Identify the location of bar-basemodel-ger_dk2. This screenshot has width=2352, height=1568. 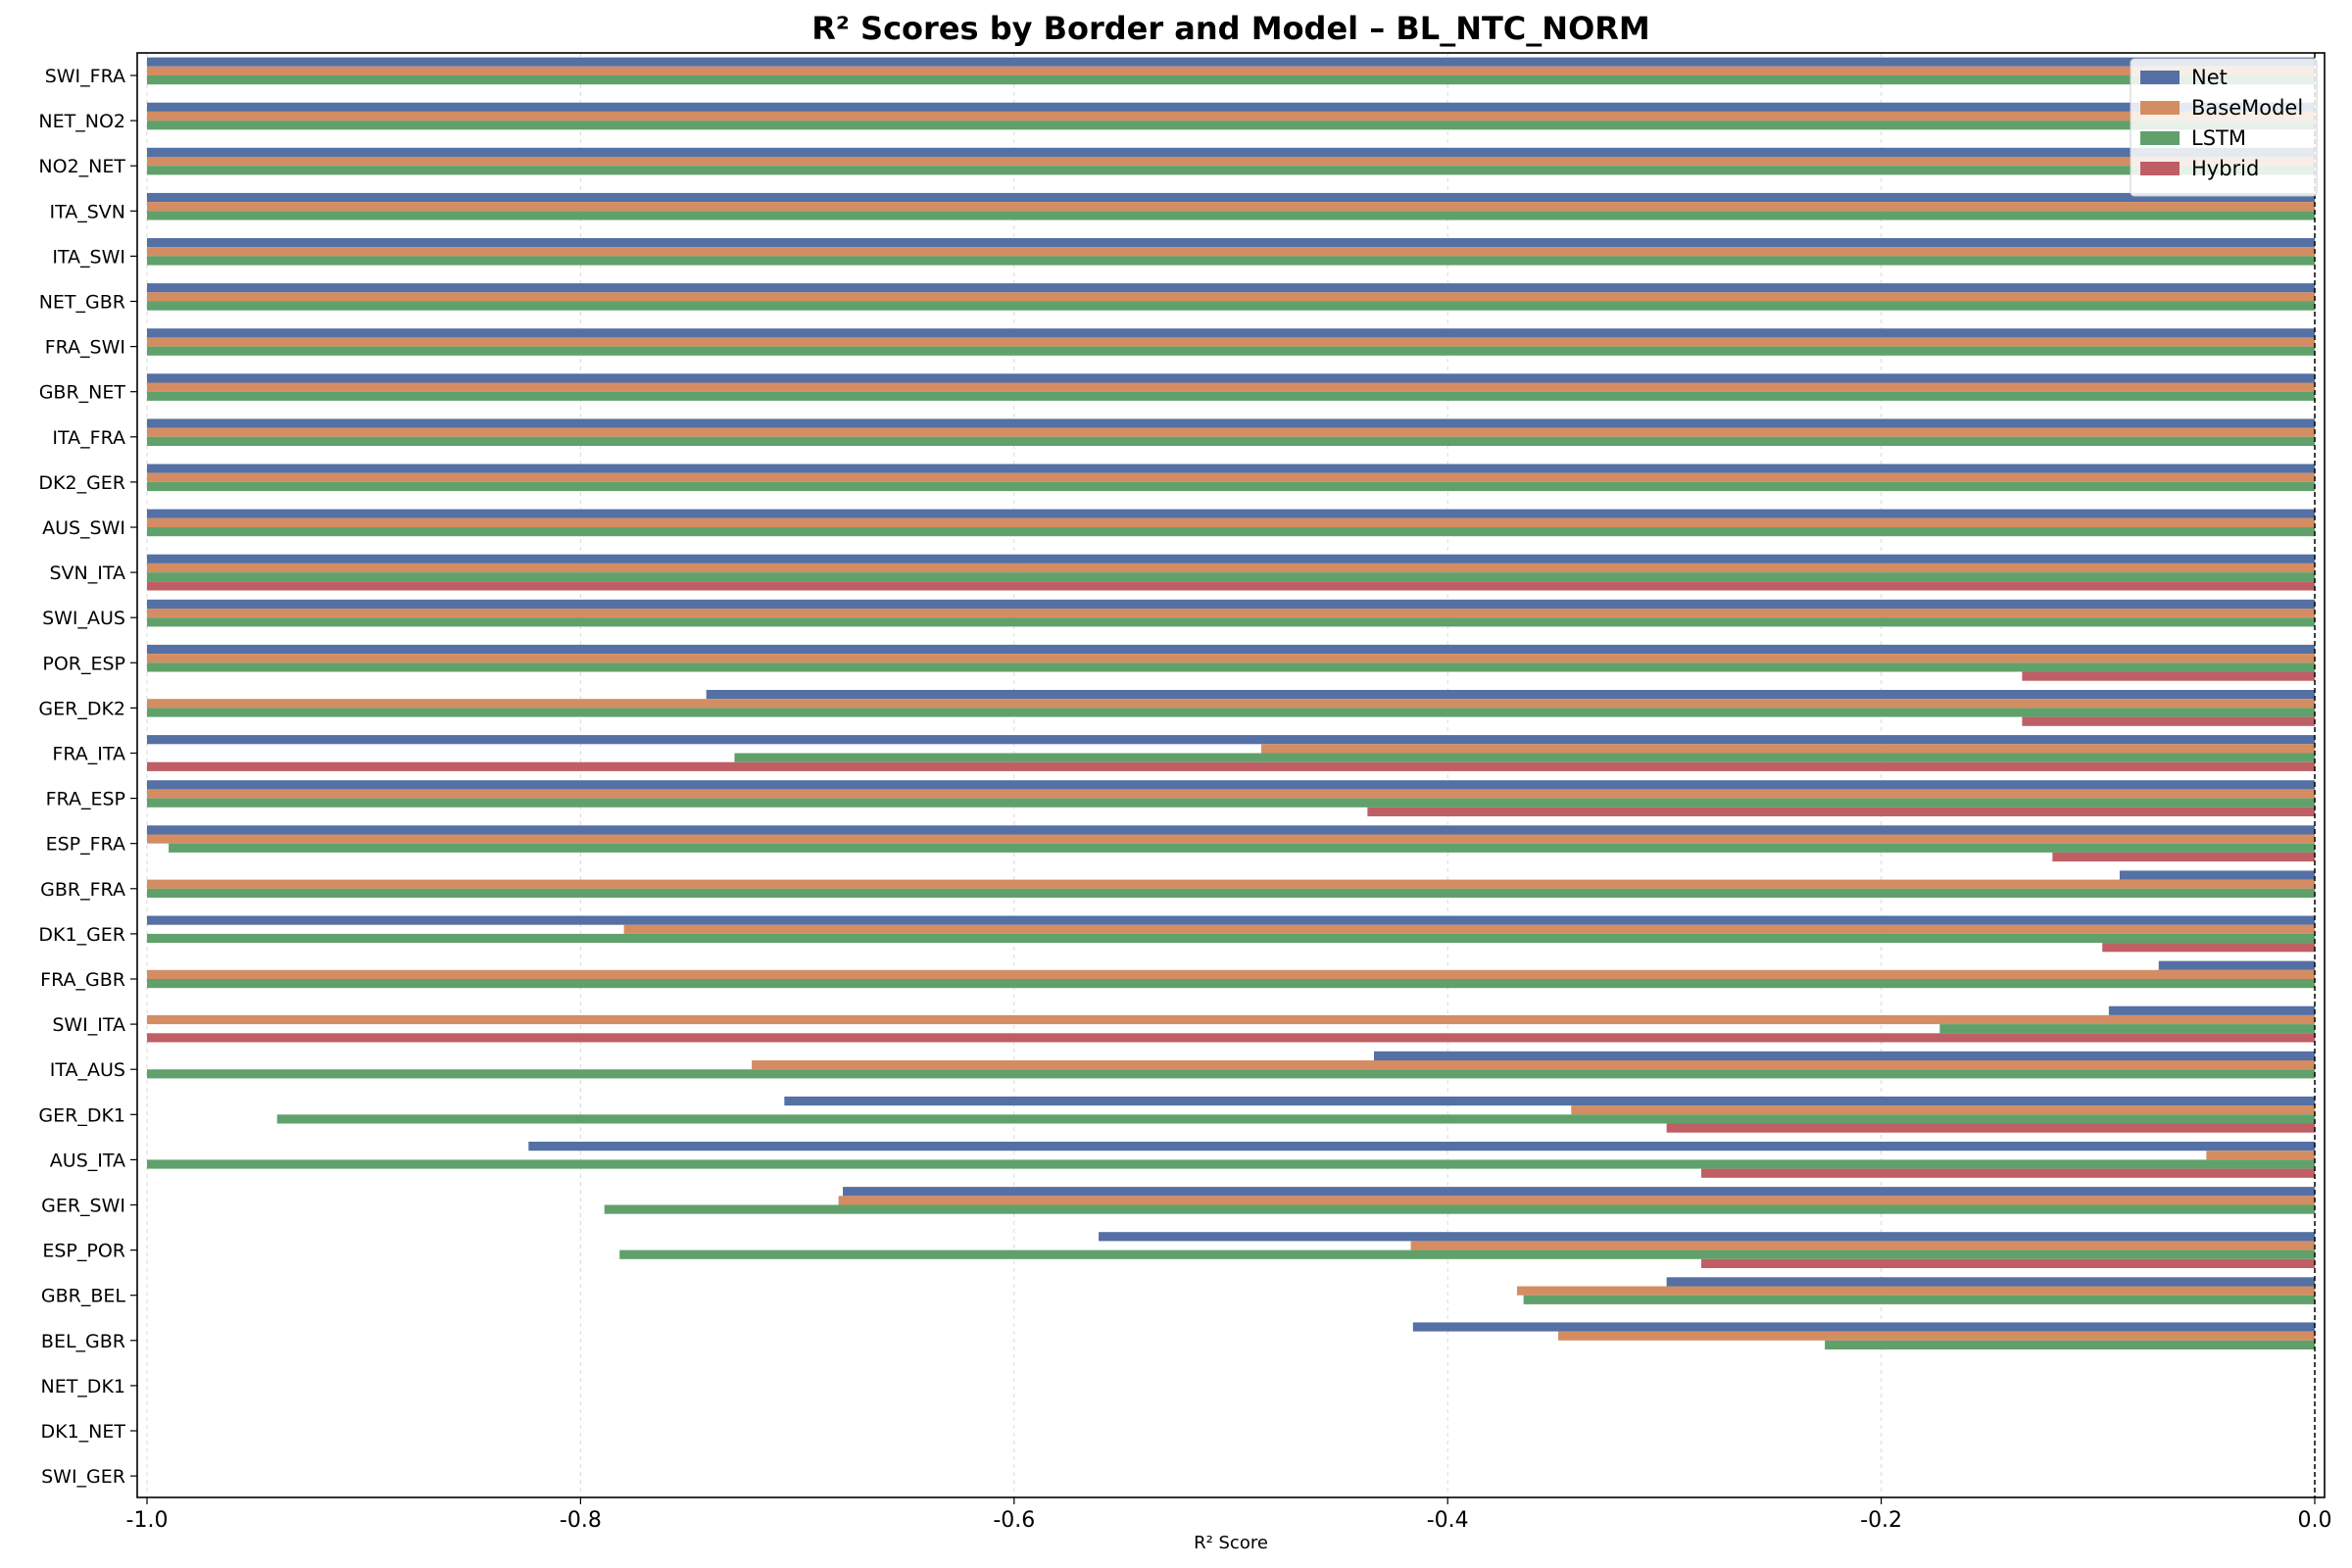
(1231, 704).